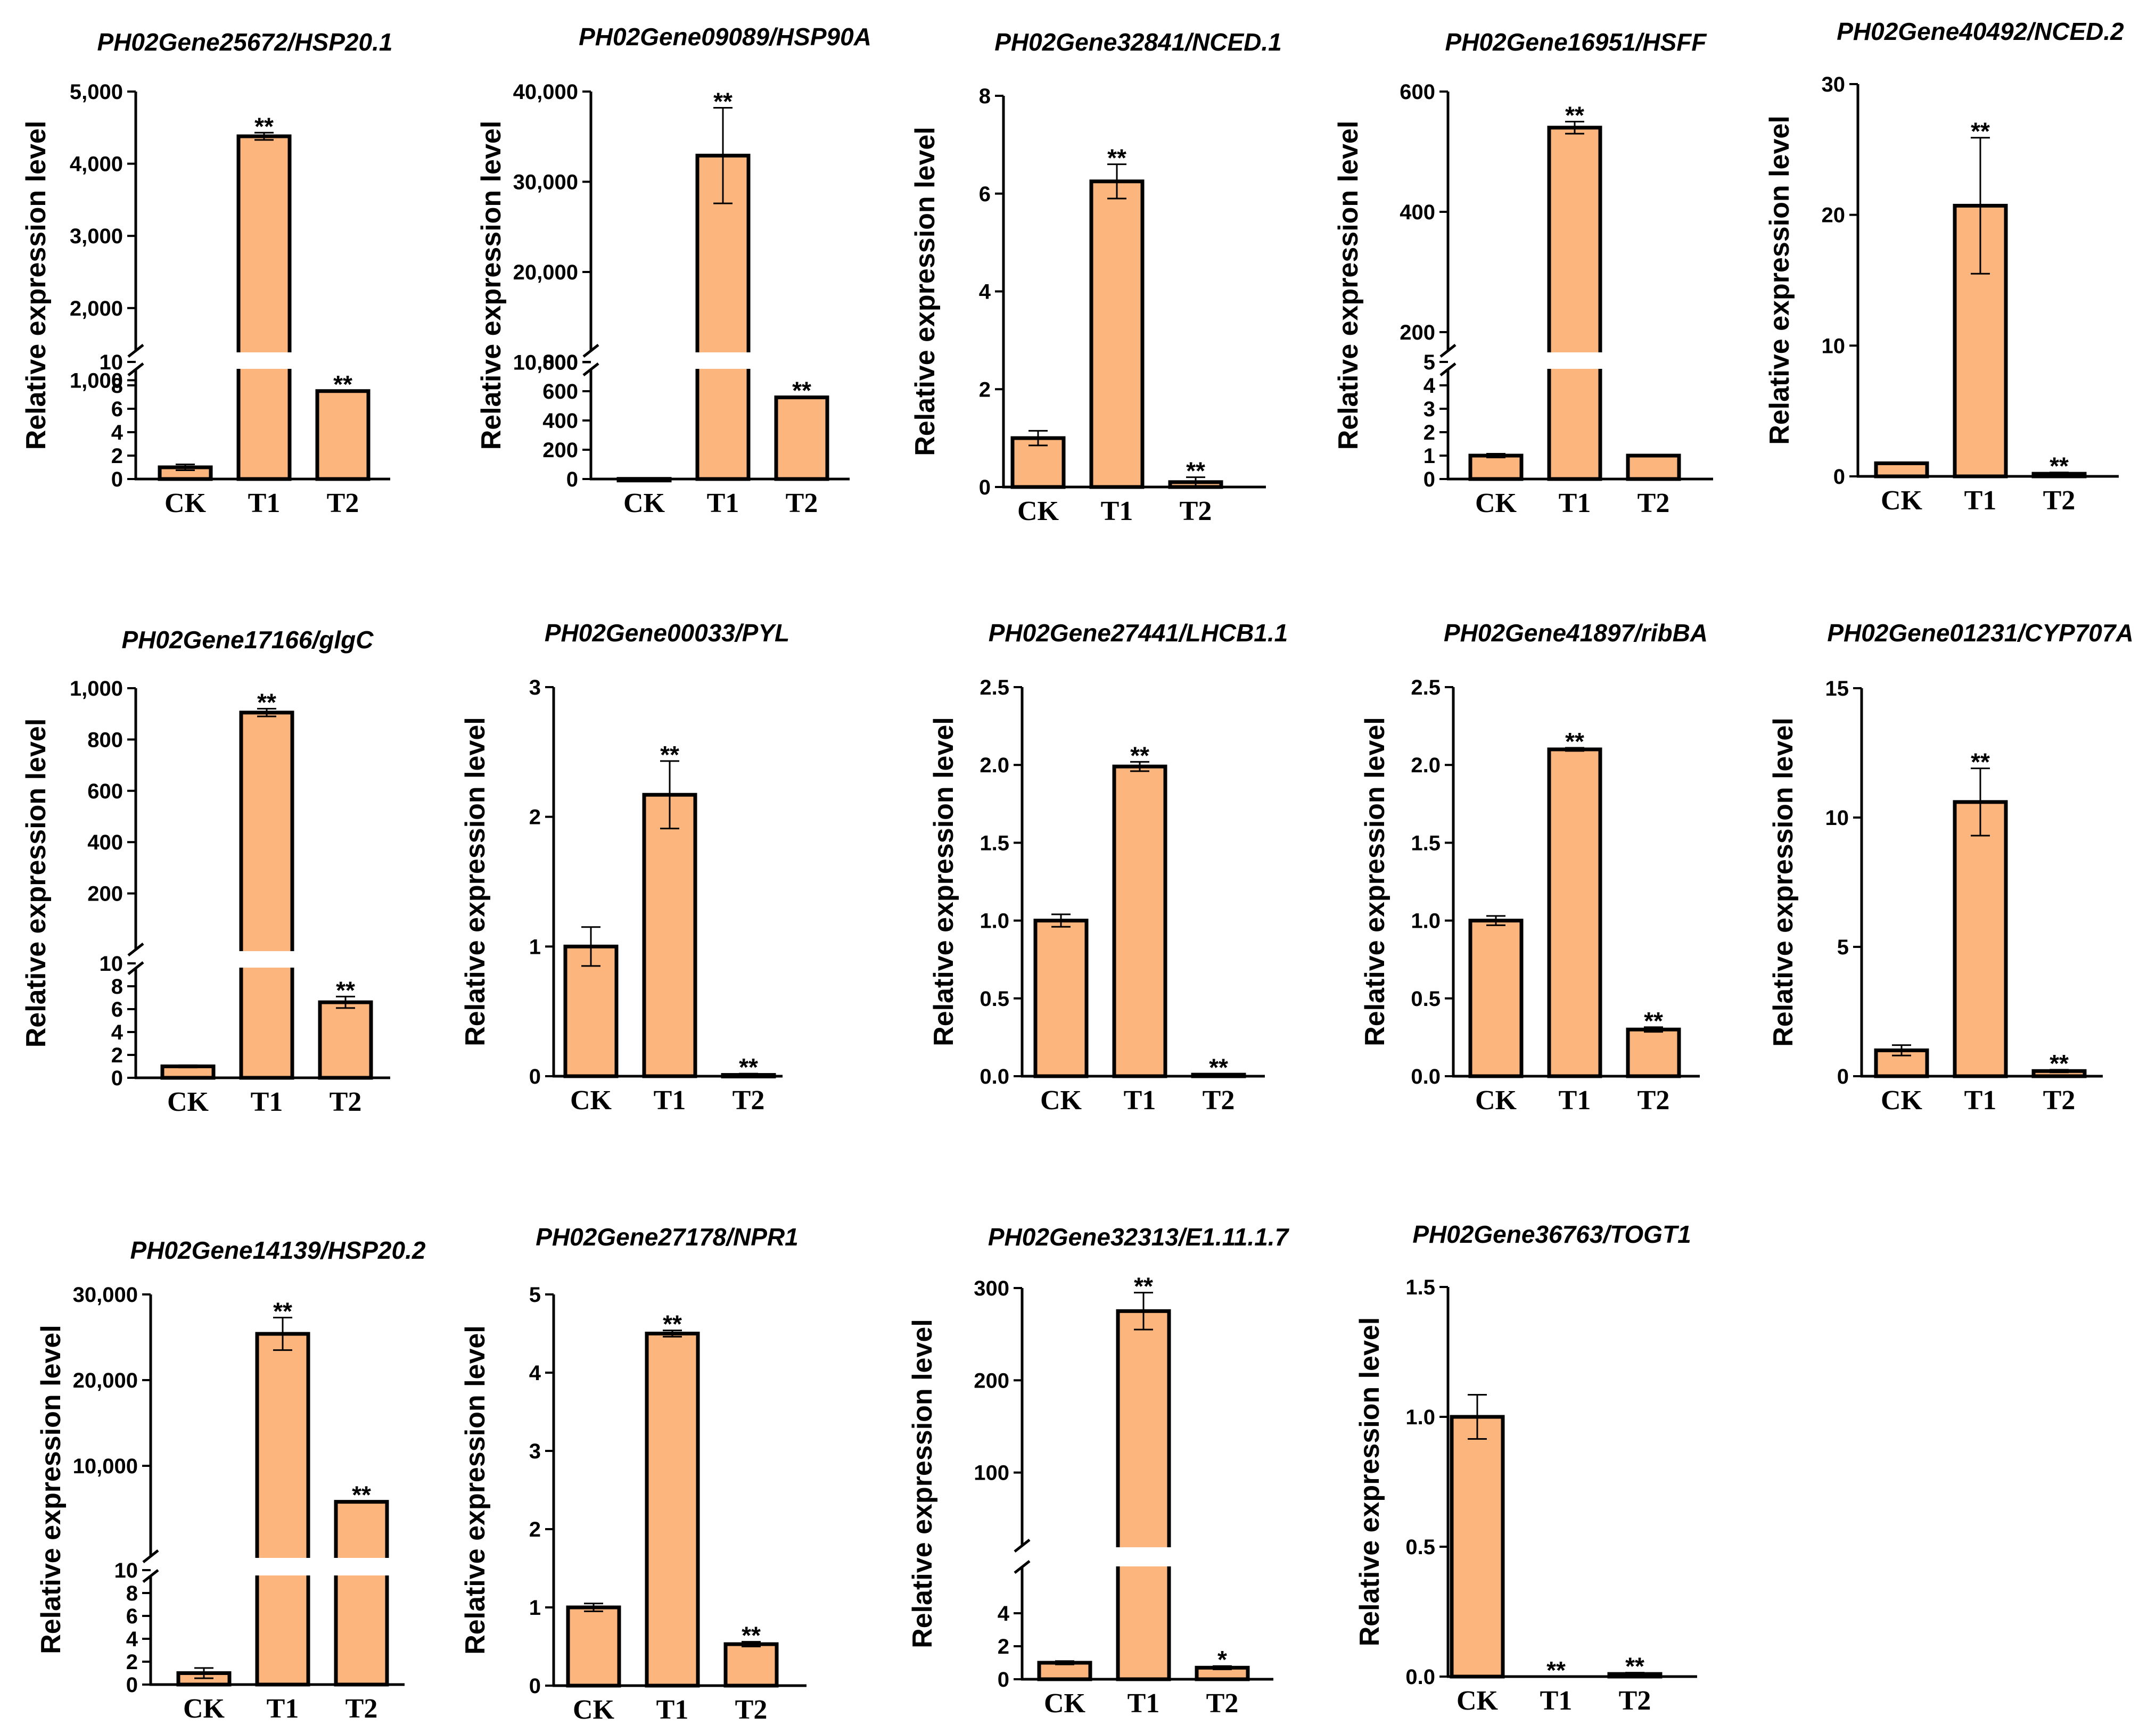 This screenshot has height=1733, width=2156. Describe the element at coordinates (132, 1616) in the screenshot. I see `y-tick-label: 6` at that location.